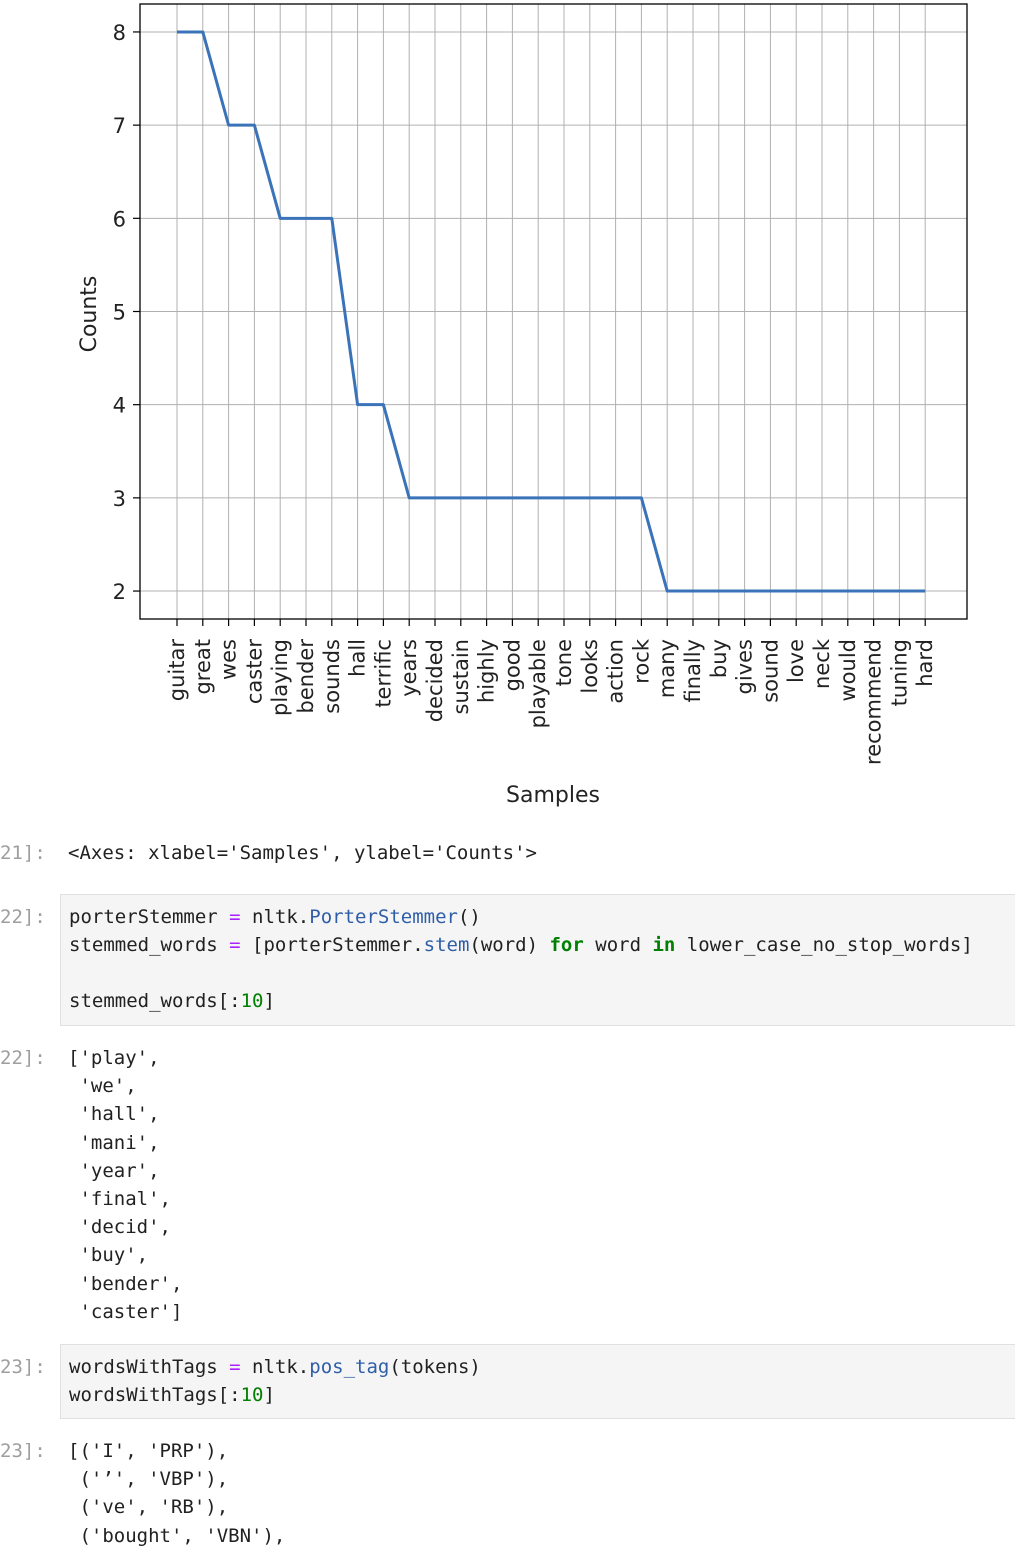 The image size is (1015, 1550). What do you see at coordinates (254, 672) in the screenshot?
I see `x-tick-label: caster` at bounding box center [254, 672].